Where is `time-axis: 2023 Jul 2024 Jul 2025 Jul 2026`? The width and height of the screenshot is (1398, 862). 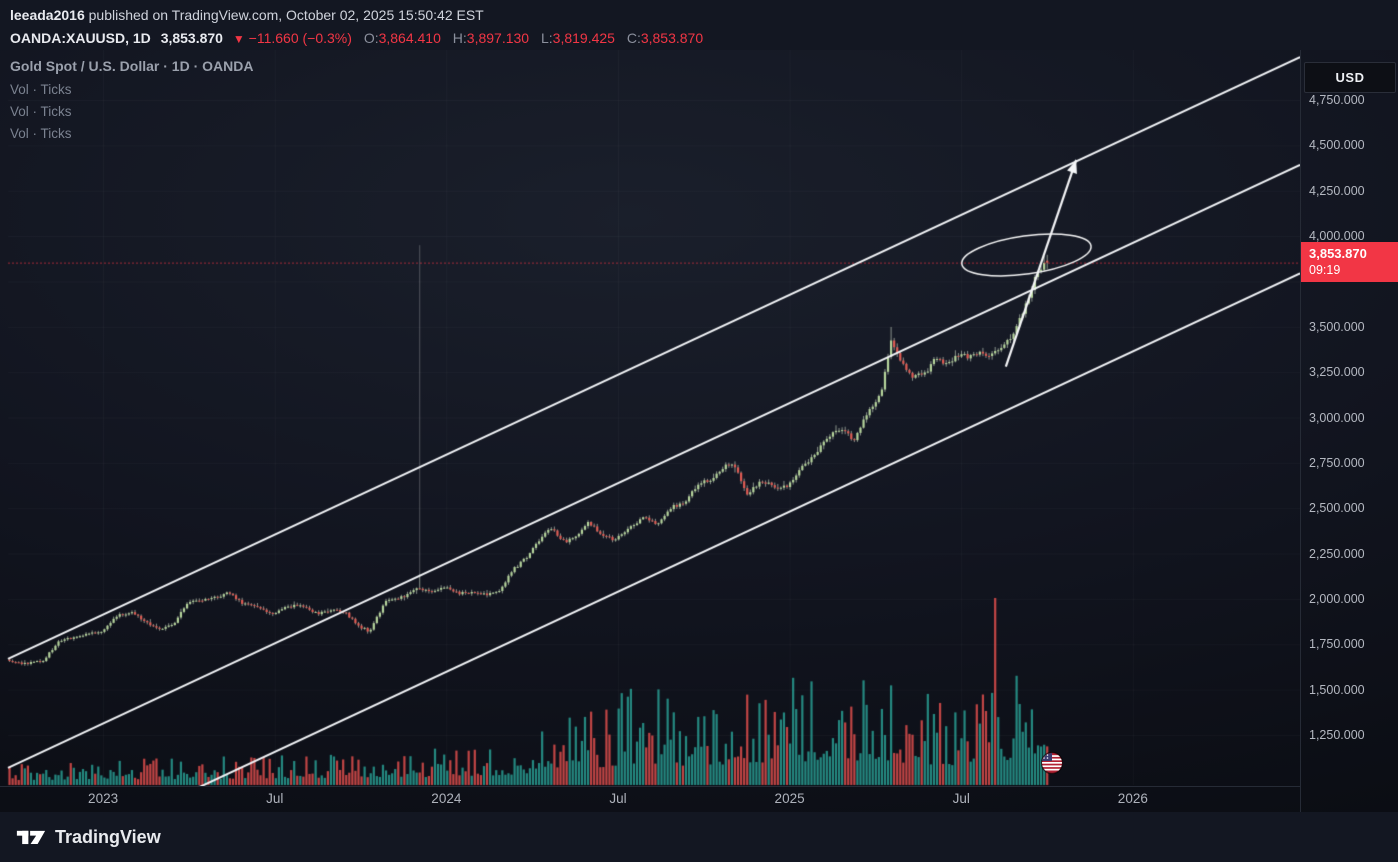
time-axis: 2023 Jul 2024 Jul 2025 Jul 2026 is located at coordinates (650, 799).